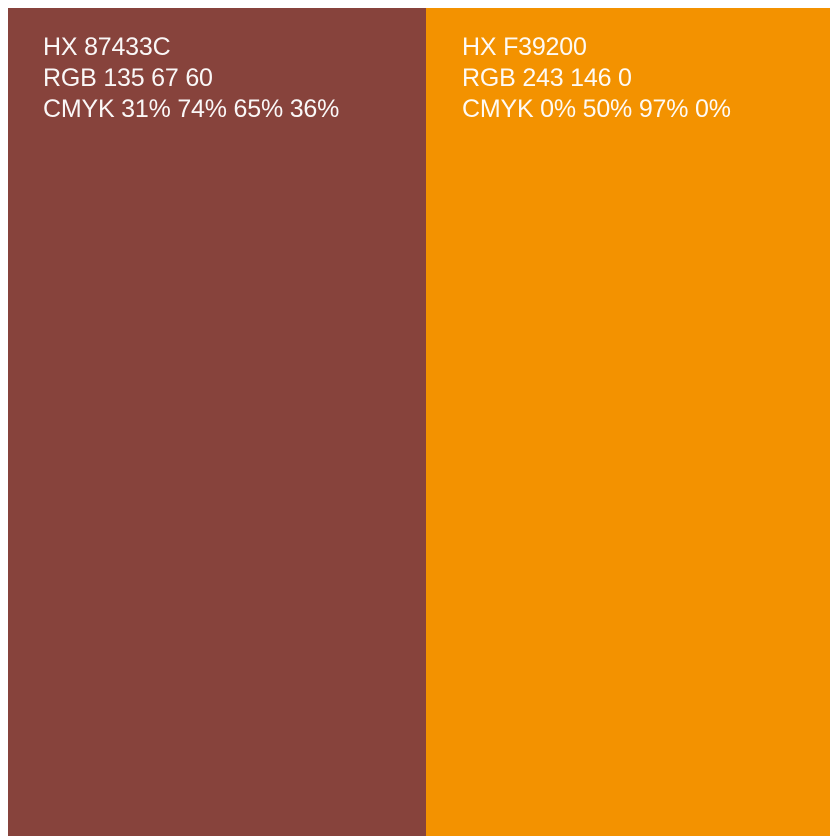 This screenshot has height=836, width=830. What do you see at coordinates (596, 109) in the screenshot?
I see `swatch-orange-cmyk: CMYK 0% 50% 97% 0%` at bounding box center [596, 109].